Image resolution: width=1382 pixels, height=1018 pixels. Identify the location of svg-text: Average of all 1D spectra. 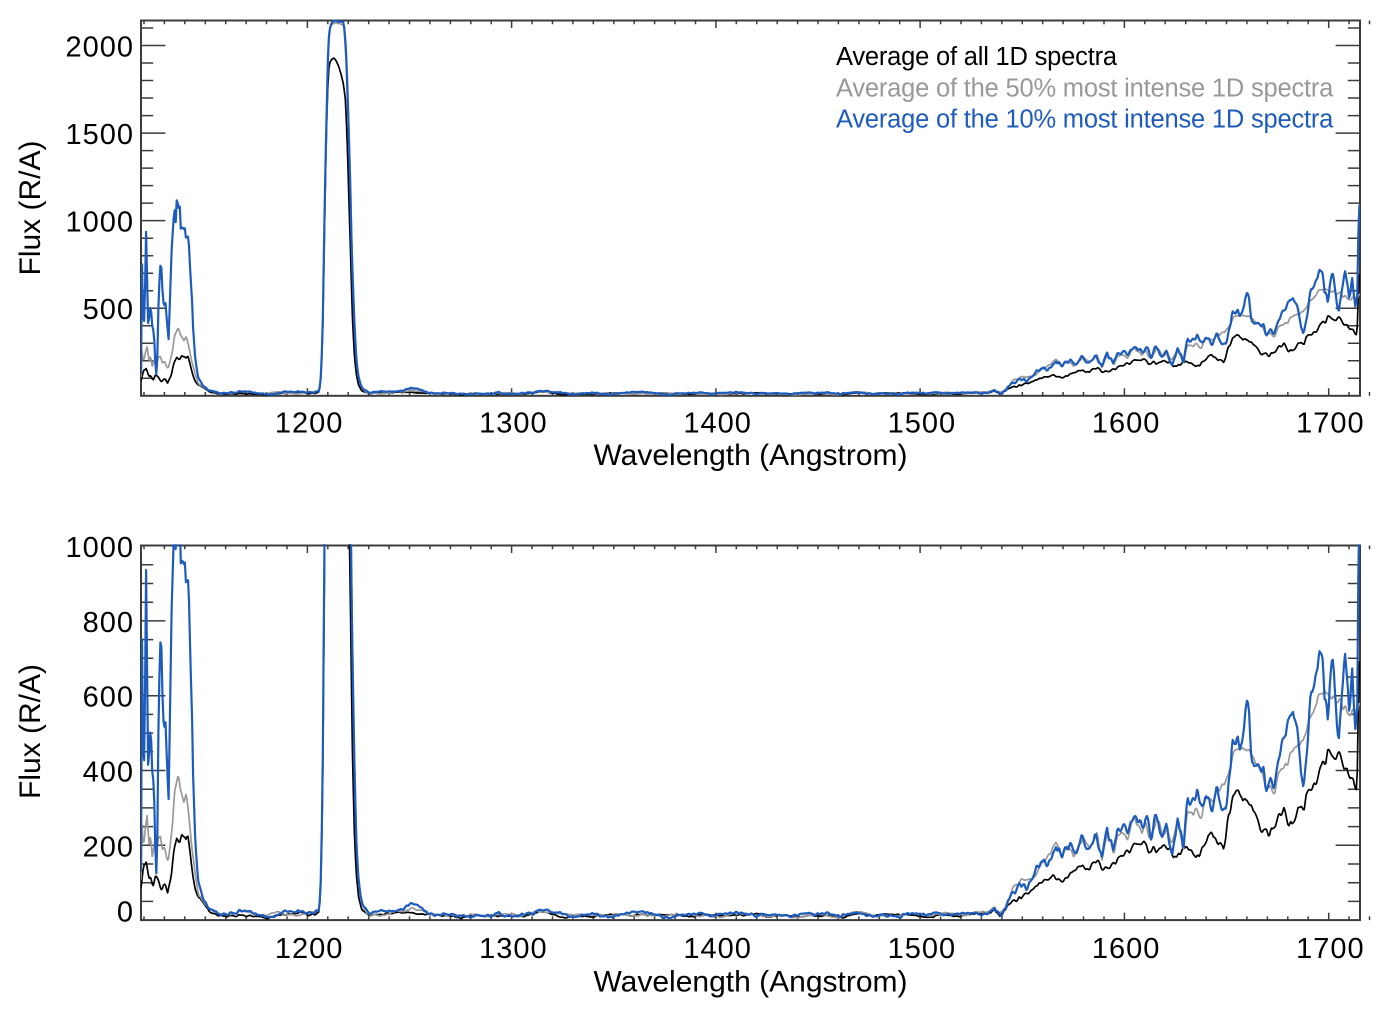
(977, 57).